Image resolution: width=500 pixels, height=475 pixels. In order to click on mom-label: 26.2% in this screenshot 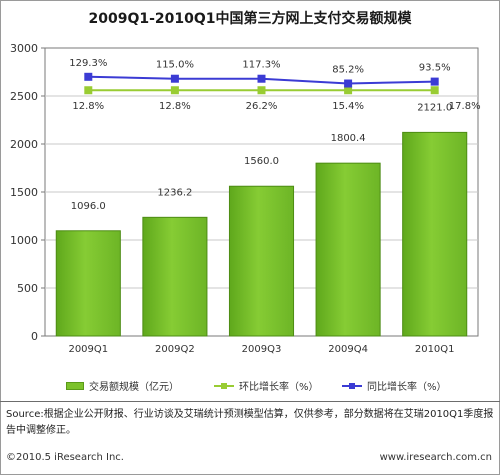, I will do `click(262, 106)`.